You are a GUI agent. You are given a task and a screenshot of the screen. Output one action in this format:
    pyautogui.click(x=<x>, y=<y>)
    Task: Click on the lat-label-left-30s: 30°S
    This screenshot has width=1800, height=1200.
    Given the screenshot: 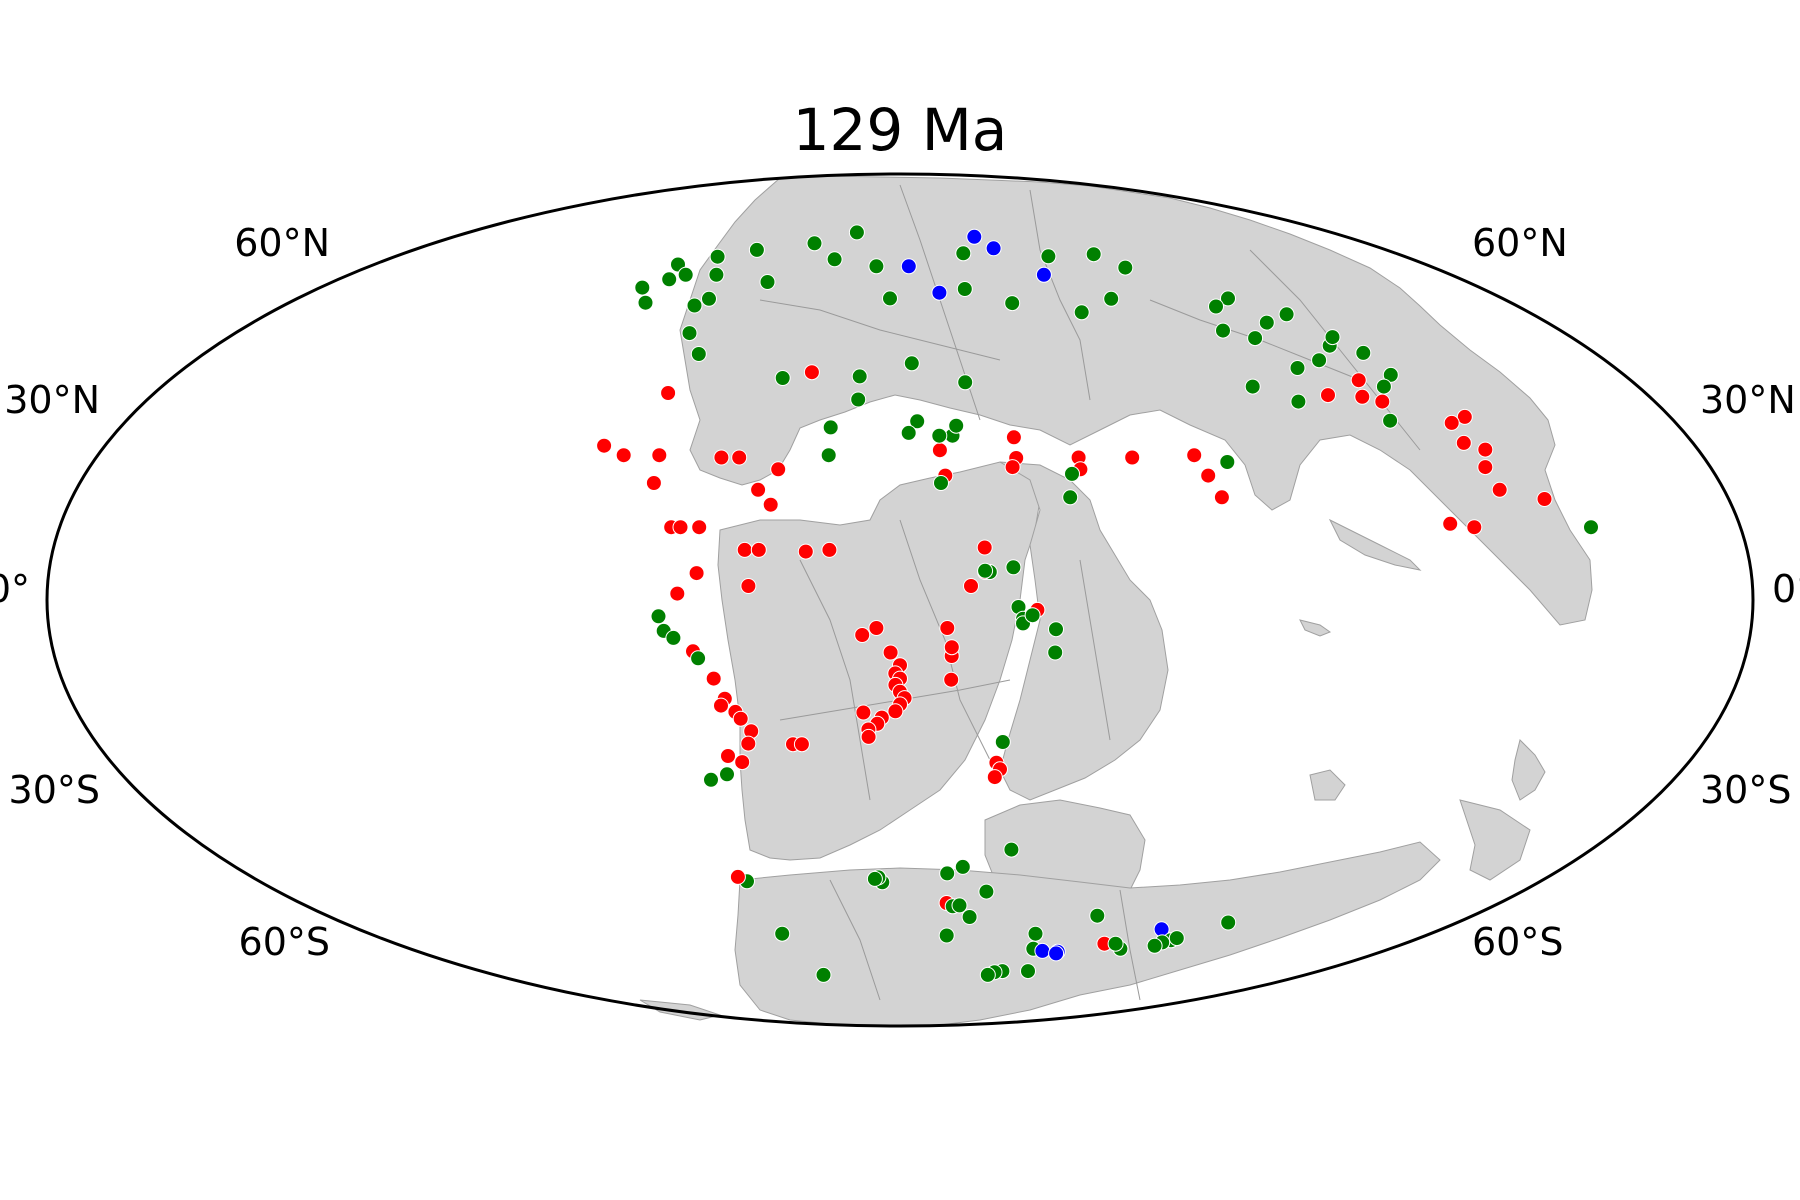 What is the action you would take?
    pyautogui.click(x=54, y=790)
    